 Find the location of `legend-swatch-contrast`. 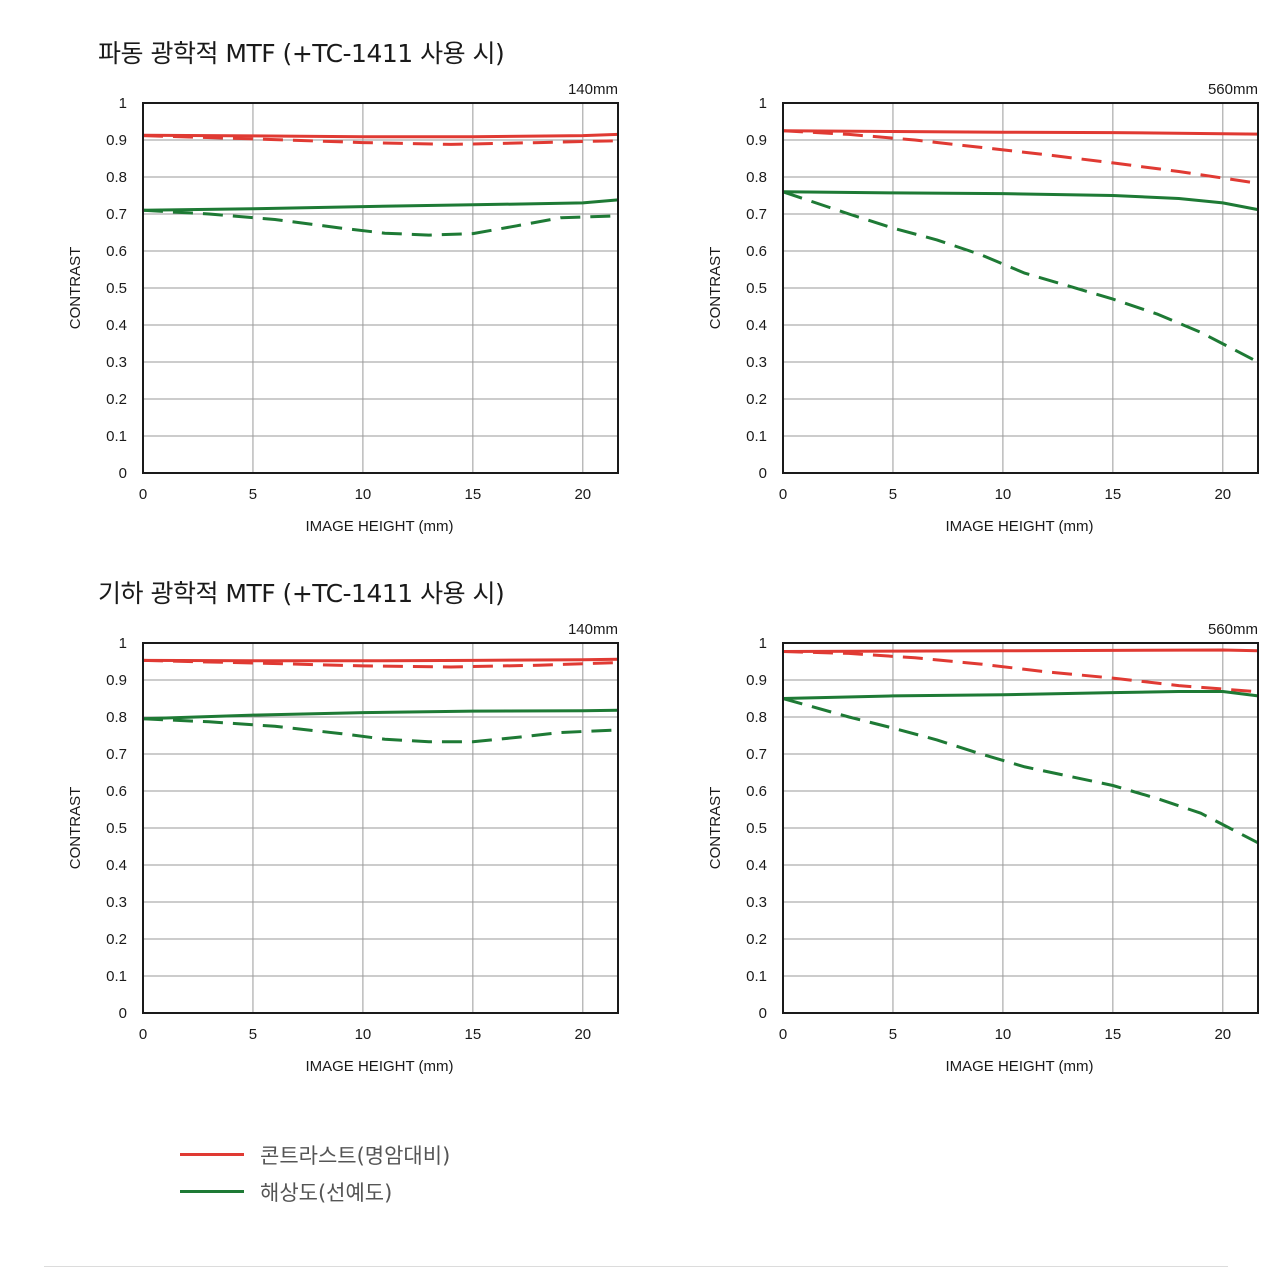

legend-swatch-contrast is located at coordinates (212, 1154).